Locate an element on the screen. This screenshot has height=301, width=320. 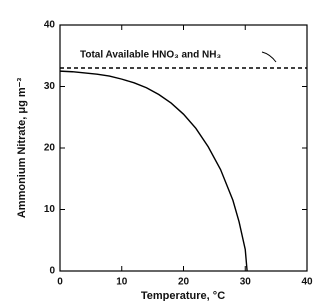
x-tick-label: 10 is located at coordinates (122, 282).